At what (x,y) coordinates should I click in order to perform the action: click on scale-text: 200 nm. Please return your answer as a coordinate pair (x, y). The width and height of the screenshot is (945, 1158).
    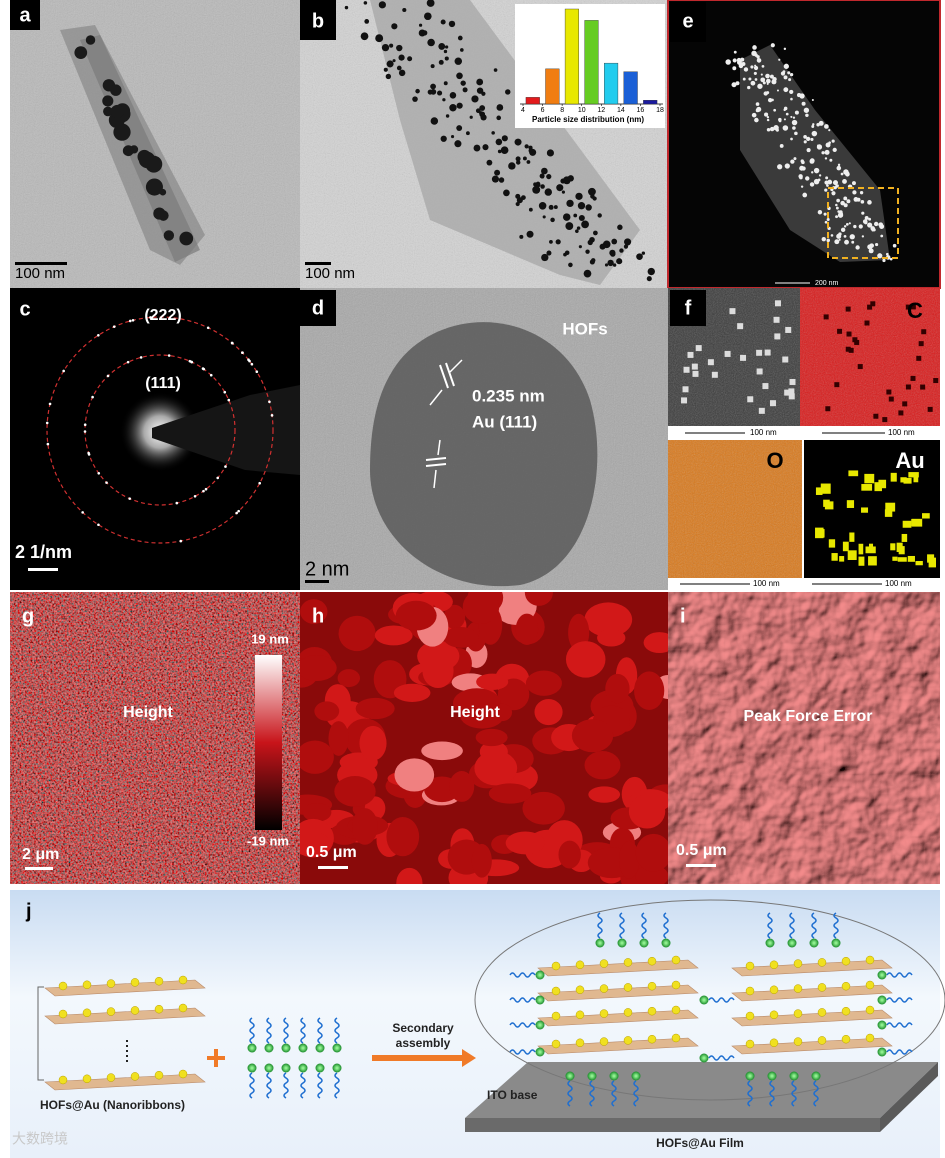
    Looking at the image, I should click on (827, 283).